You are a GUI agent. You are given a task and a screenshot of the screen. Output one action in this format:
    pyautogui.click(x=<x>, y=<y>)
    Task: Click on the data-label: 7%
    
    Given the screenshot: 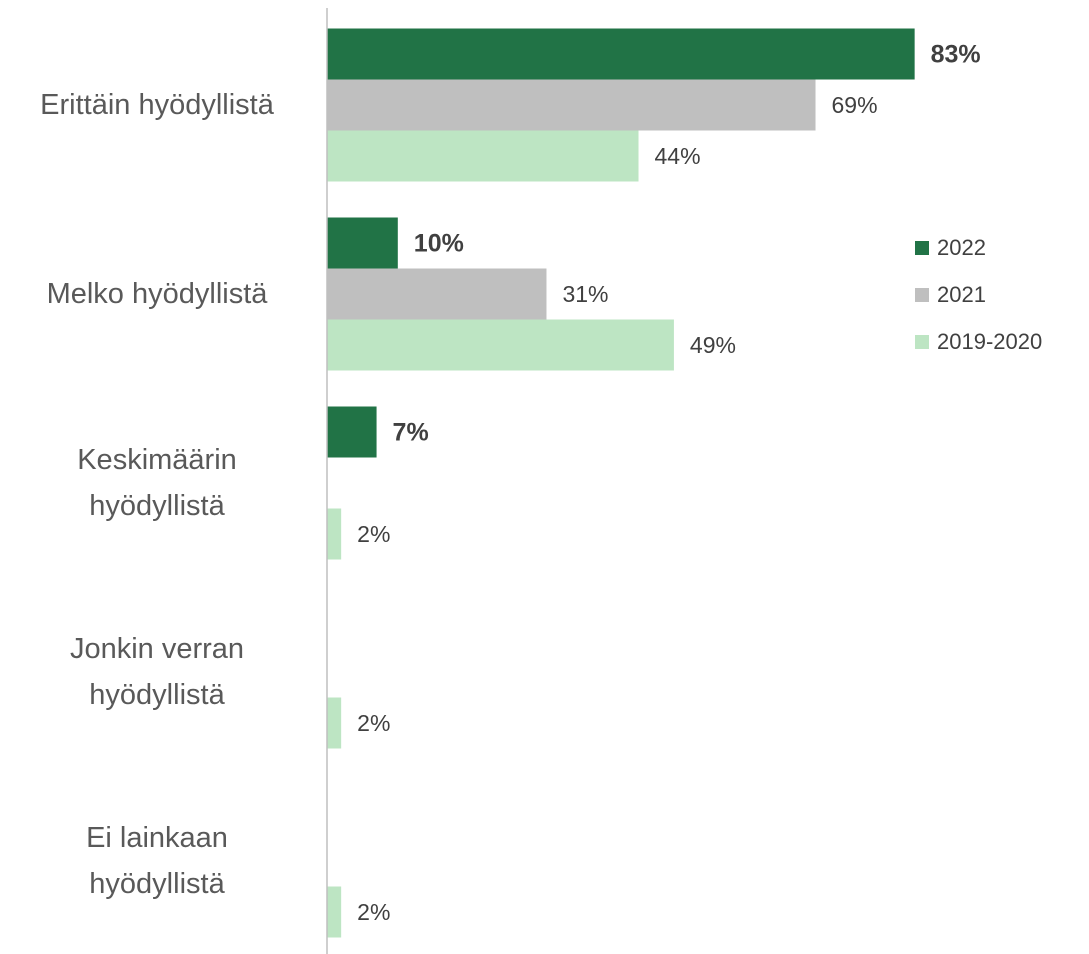 What is the action you would take?
    pyautogui.click(x=411, y=433)
    